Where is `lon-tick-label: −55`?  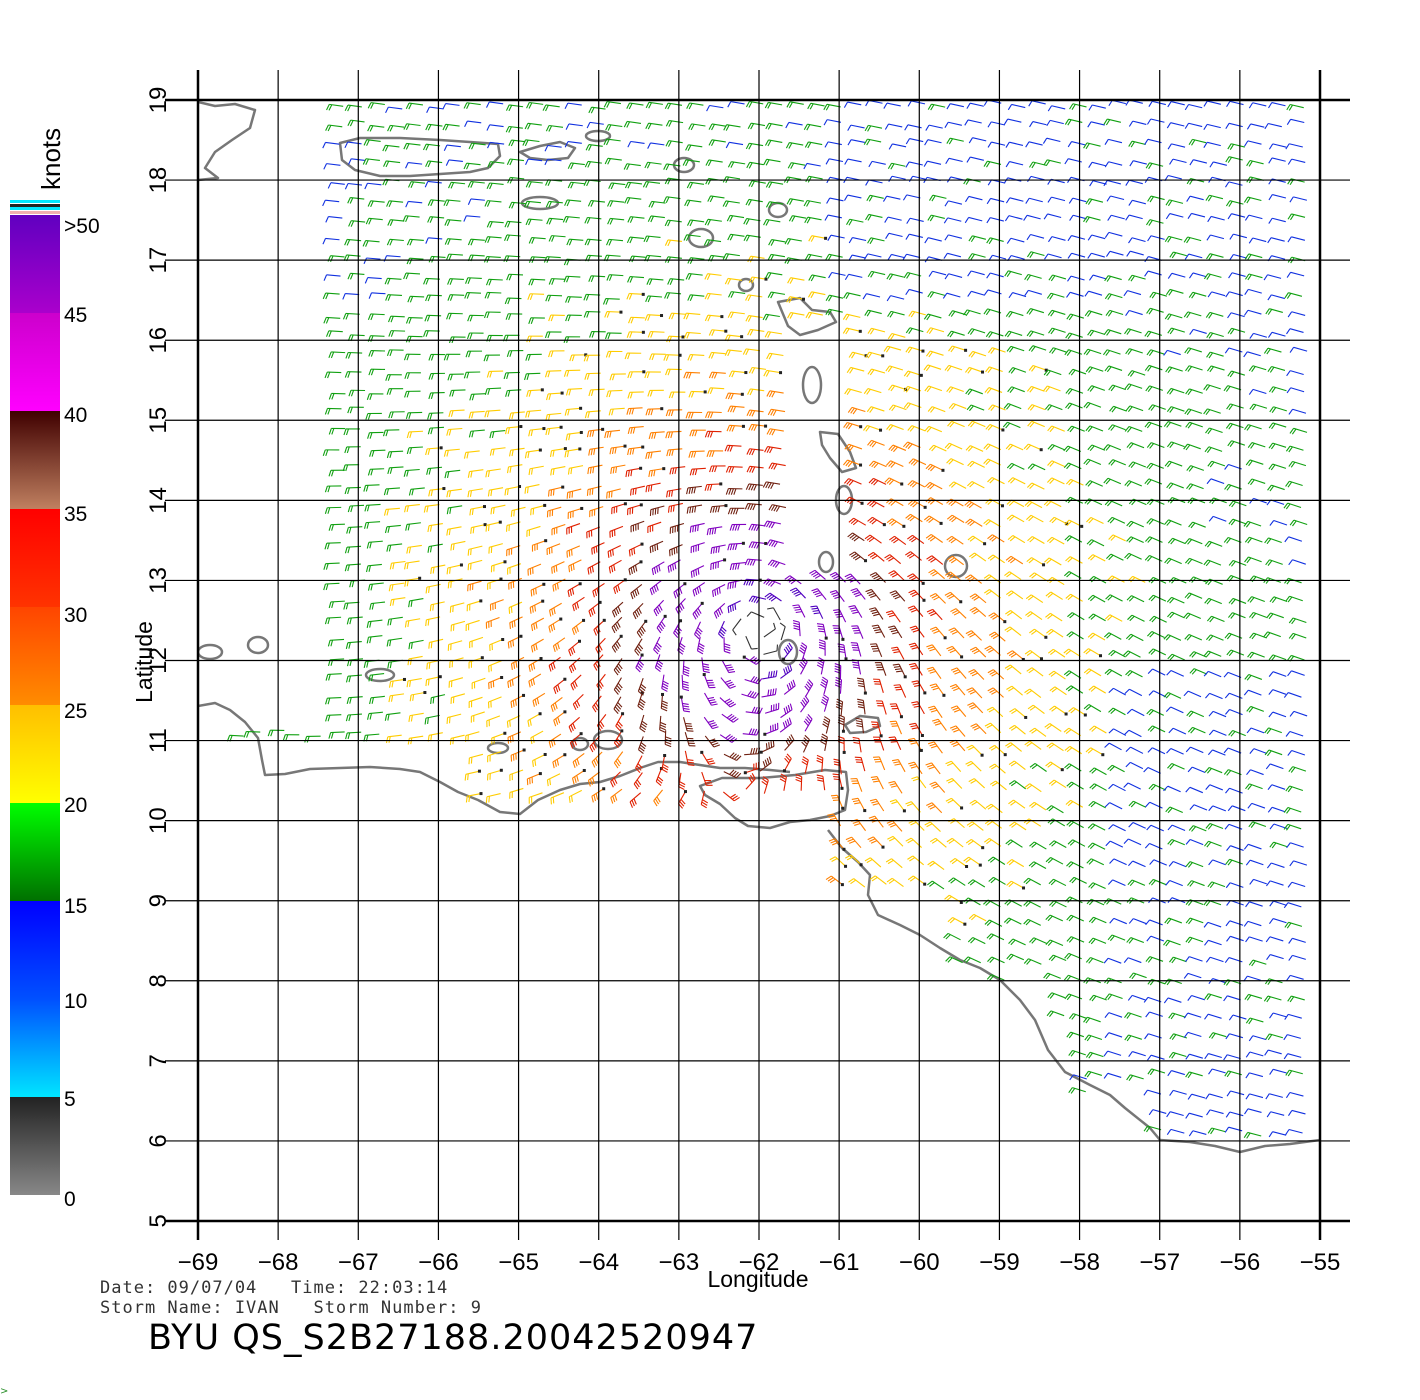 lon-tick-label: −55 is located at coordinates (1320, 1262).